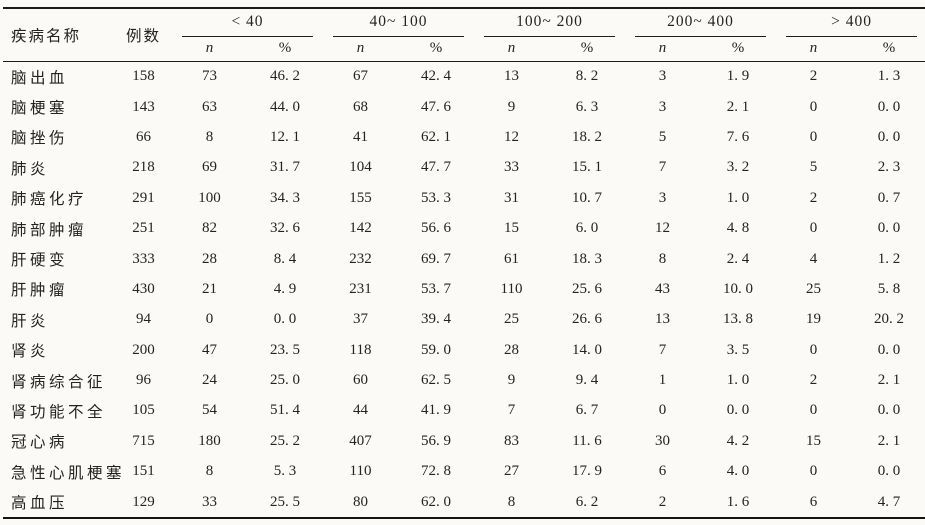 This screenshot has height=525, width=925. I want to click on pct-value-40-100: 62. 1, so click(436, 136).